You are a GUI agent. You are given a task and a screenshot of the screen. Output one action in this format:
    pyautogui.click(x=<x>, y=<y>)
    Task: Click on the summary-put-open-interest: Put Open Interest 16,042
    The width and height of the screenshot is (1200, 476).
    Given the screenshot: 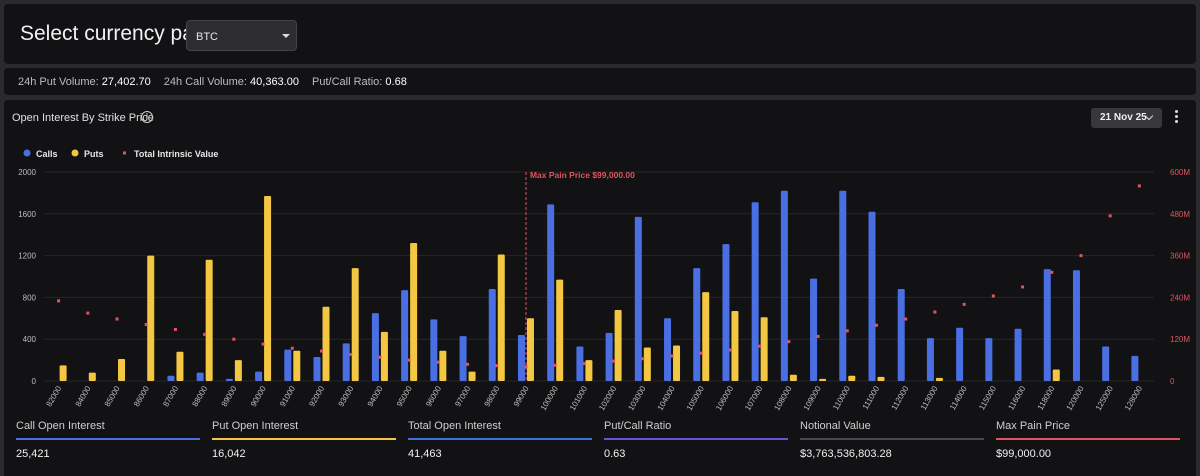 What is the action you would take?
    pyautogui.click(x=304, y=440)
    